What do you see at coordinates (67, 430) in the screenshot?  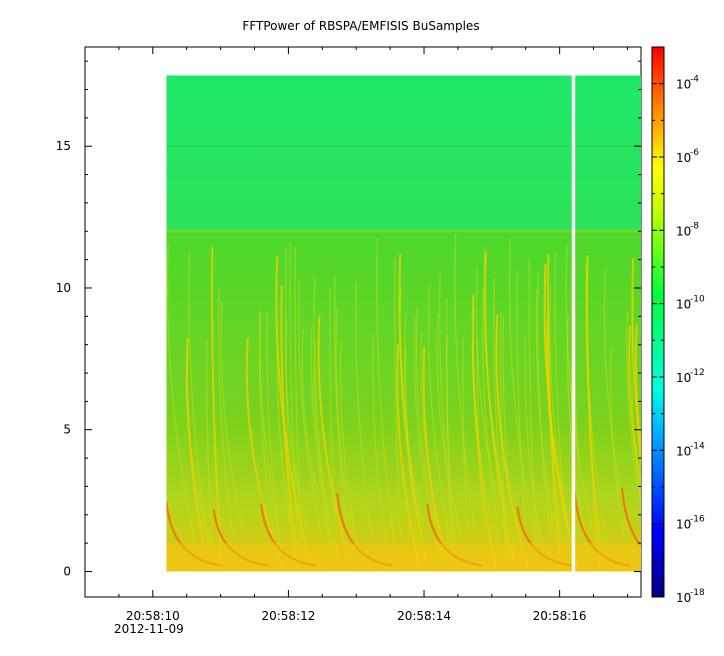 I see `y-tick-label: 5` at bounding box center [67, 430].